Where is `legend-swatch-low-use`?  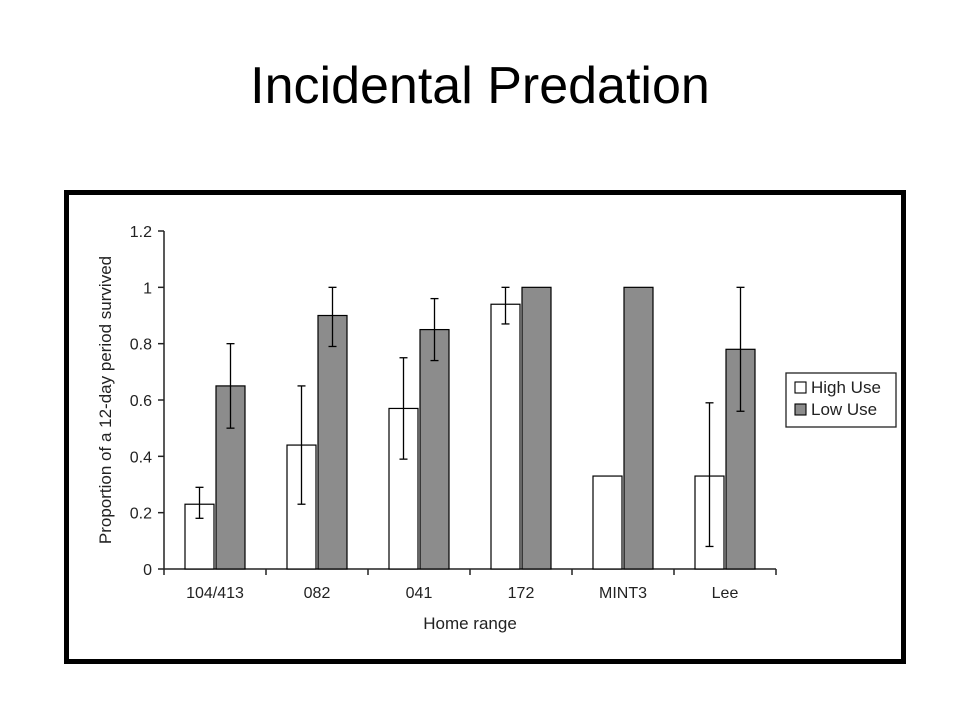
legend-swatch-low-use is located at coordinates (800, 409).